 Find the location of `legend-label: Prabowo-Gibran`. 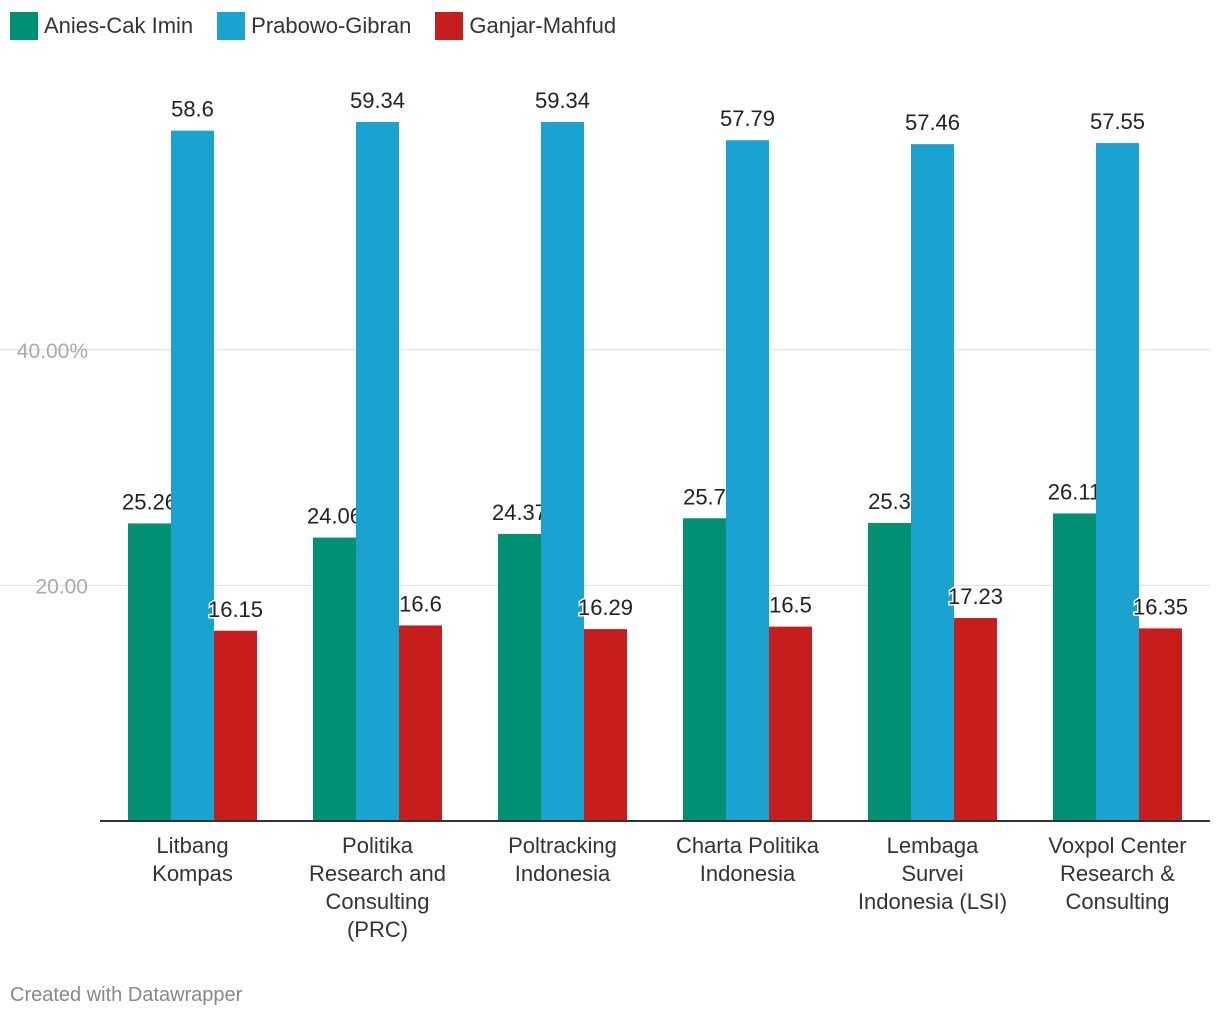

legend-label: Prabowo-Gibran is located at coordinates (331, 25).